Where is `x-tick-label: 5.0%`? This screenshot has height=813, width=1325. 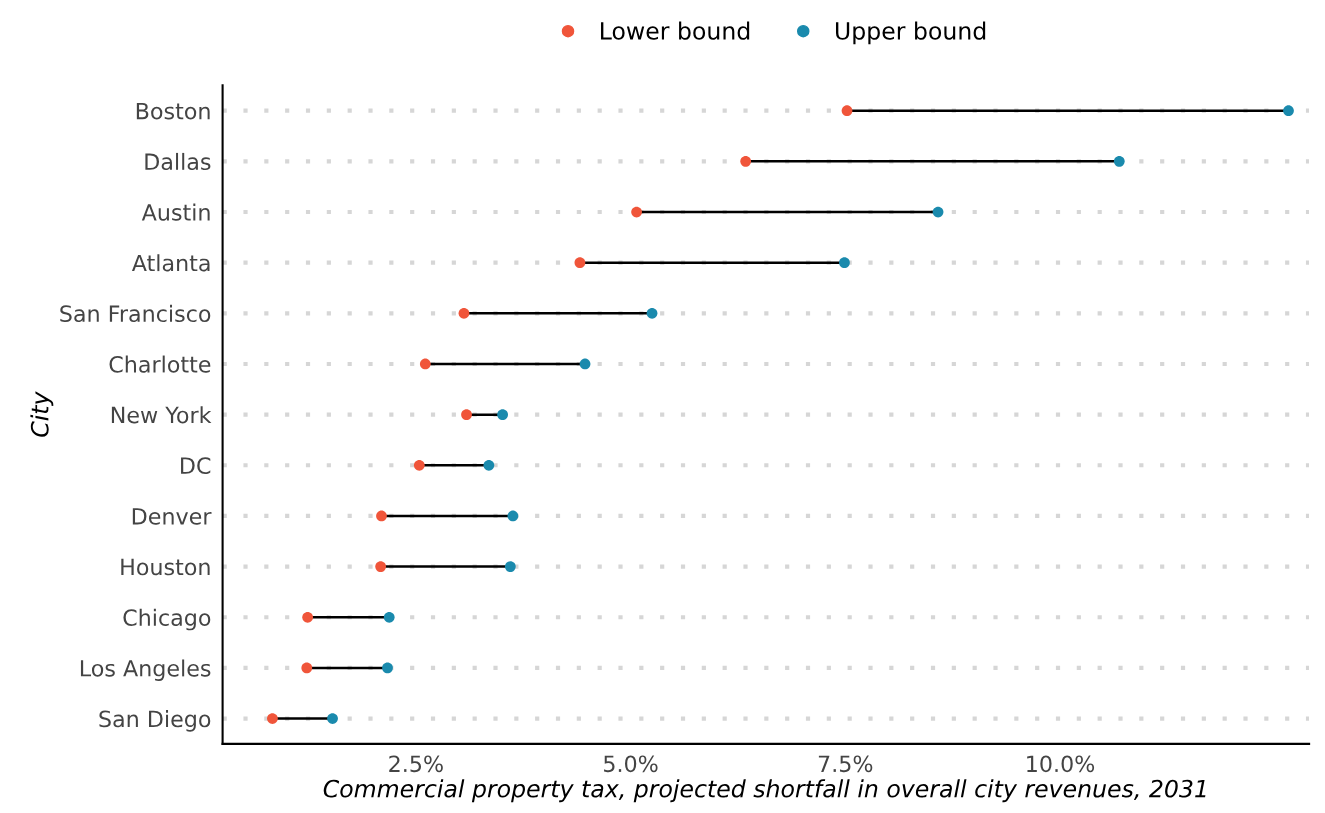
x-tick-label: 5.0% is located at coordinates (631, 764).